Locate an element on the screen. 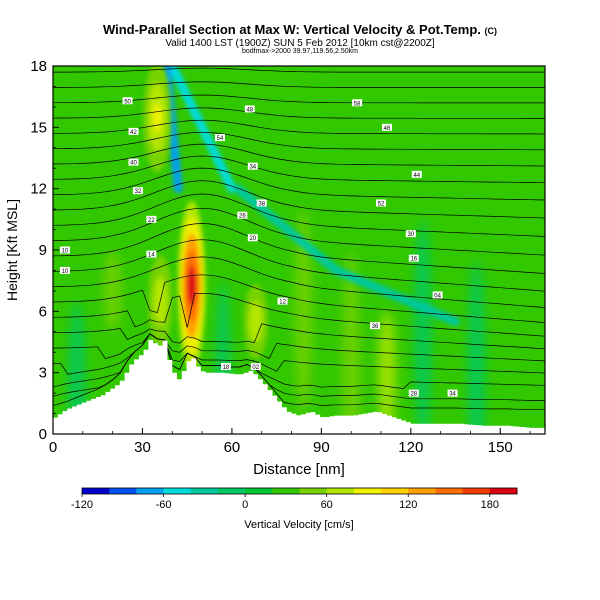  x-tick-label: 90 is located at coordinates (321, 447).